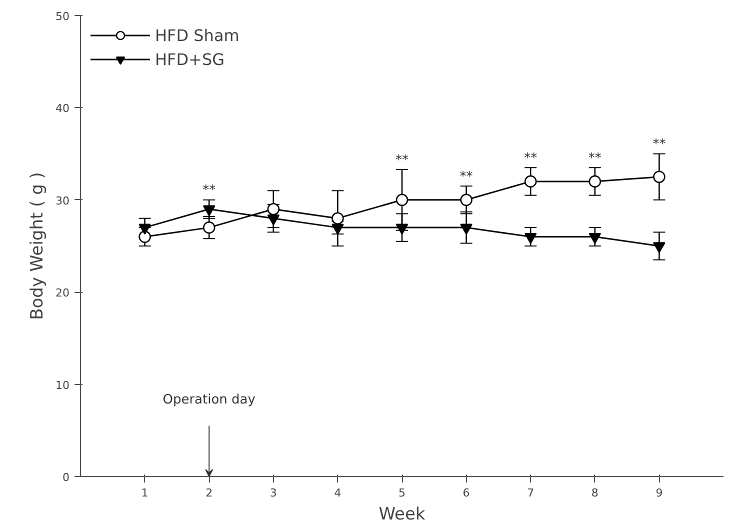  Describe the element at coordinates (659, 493) in the screenshot. I see `x-tick-label: 9` at that location.